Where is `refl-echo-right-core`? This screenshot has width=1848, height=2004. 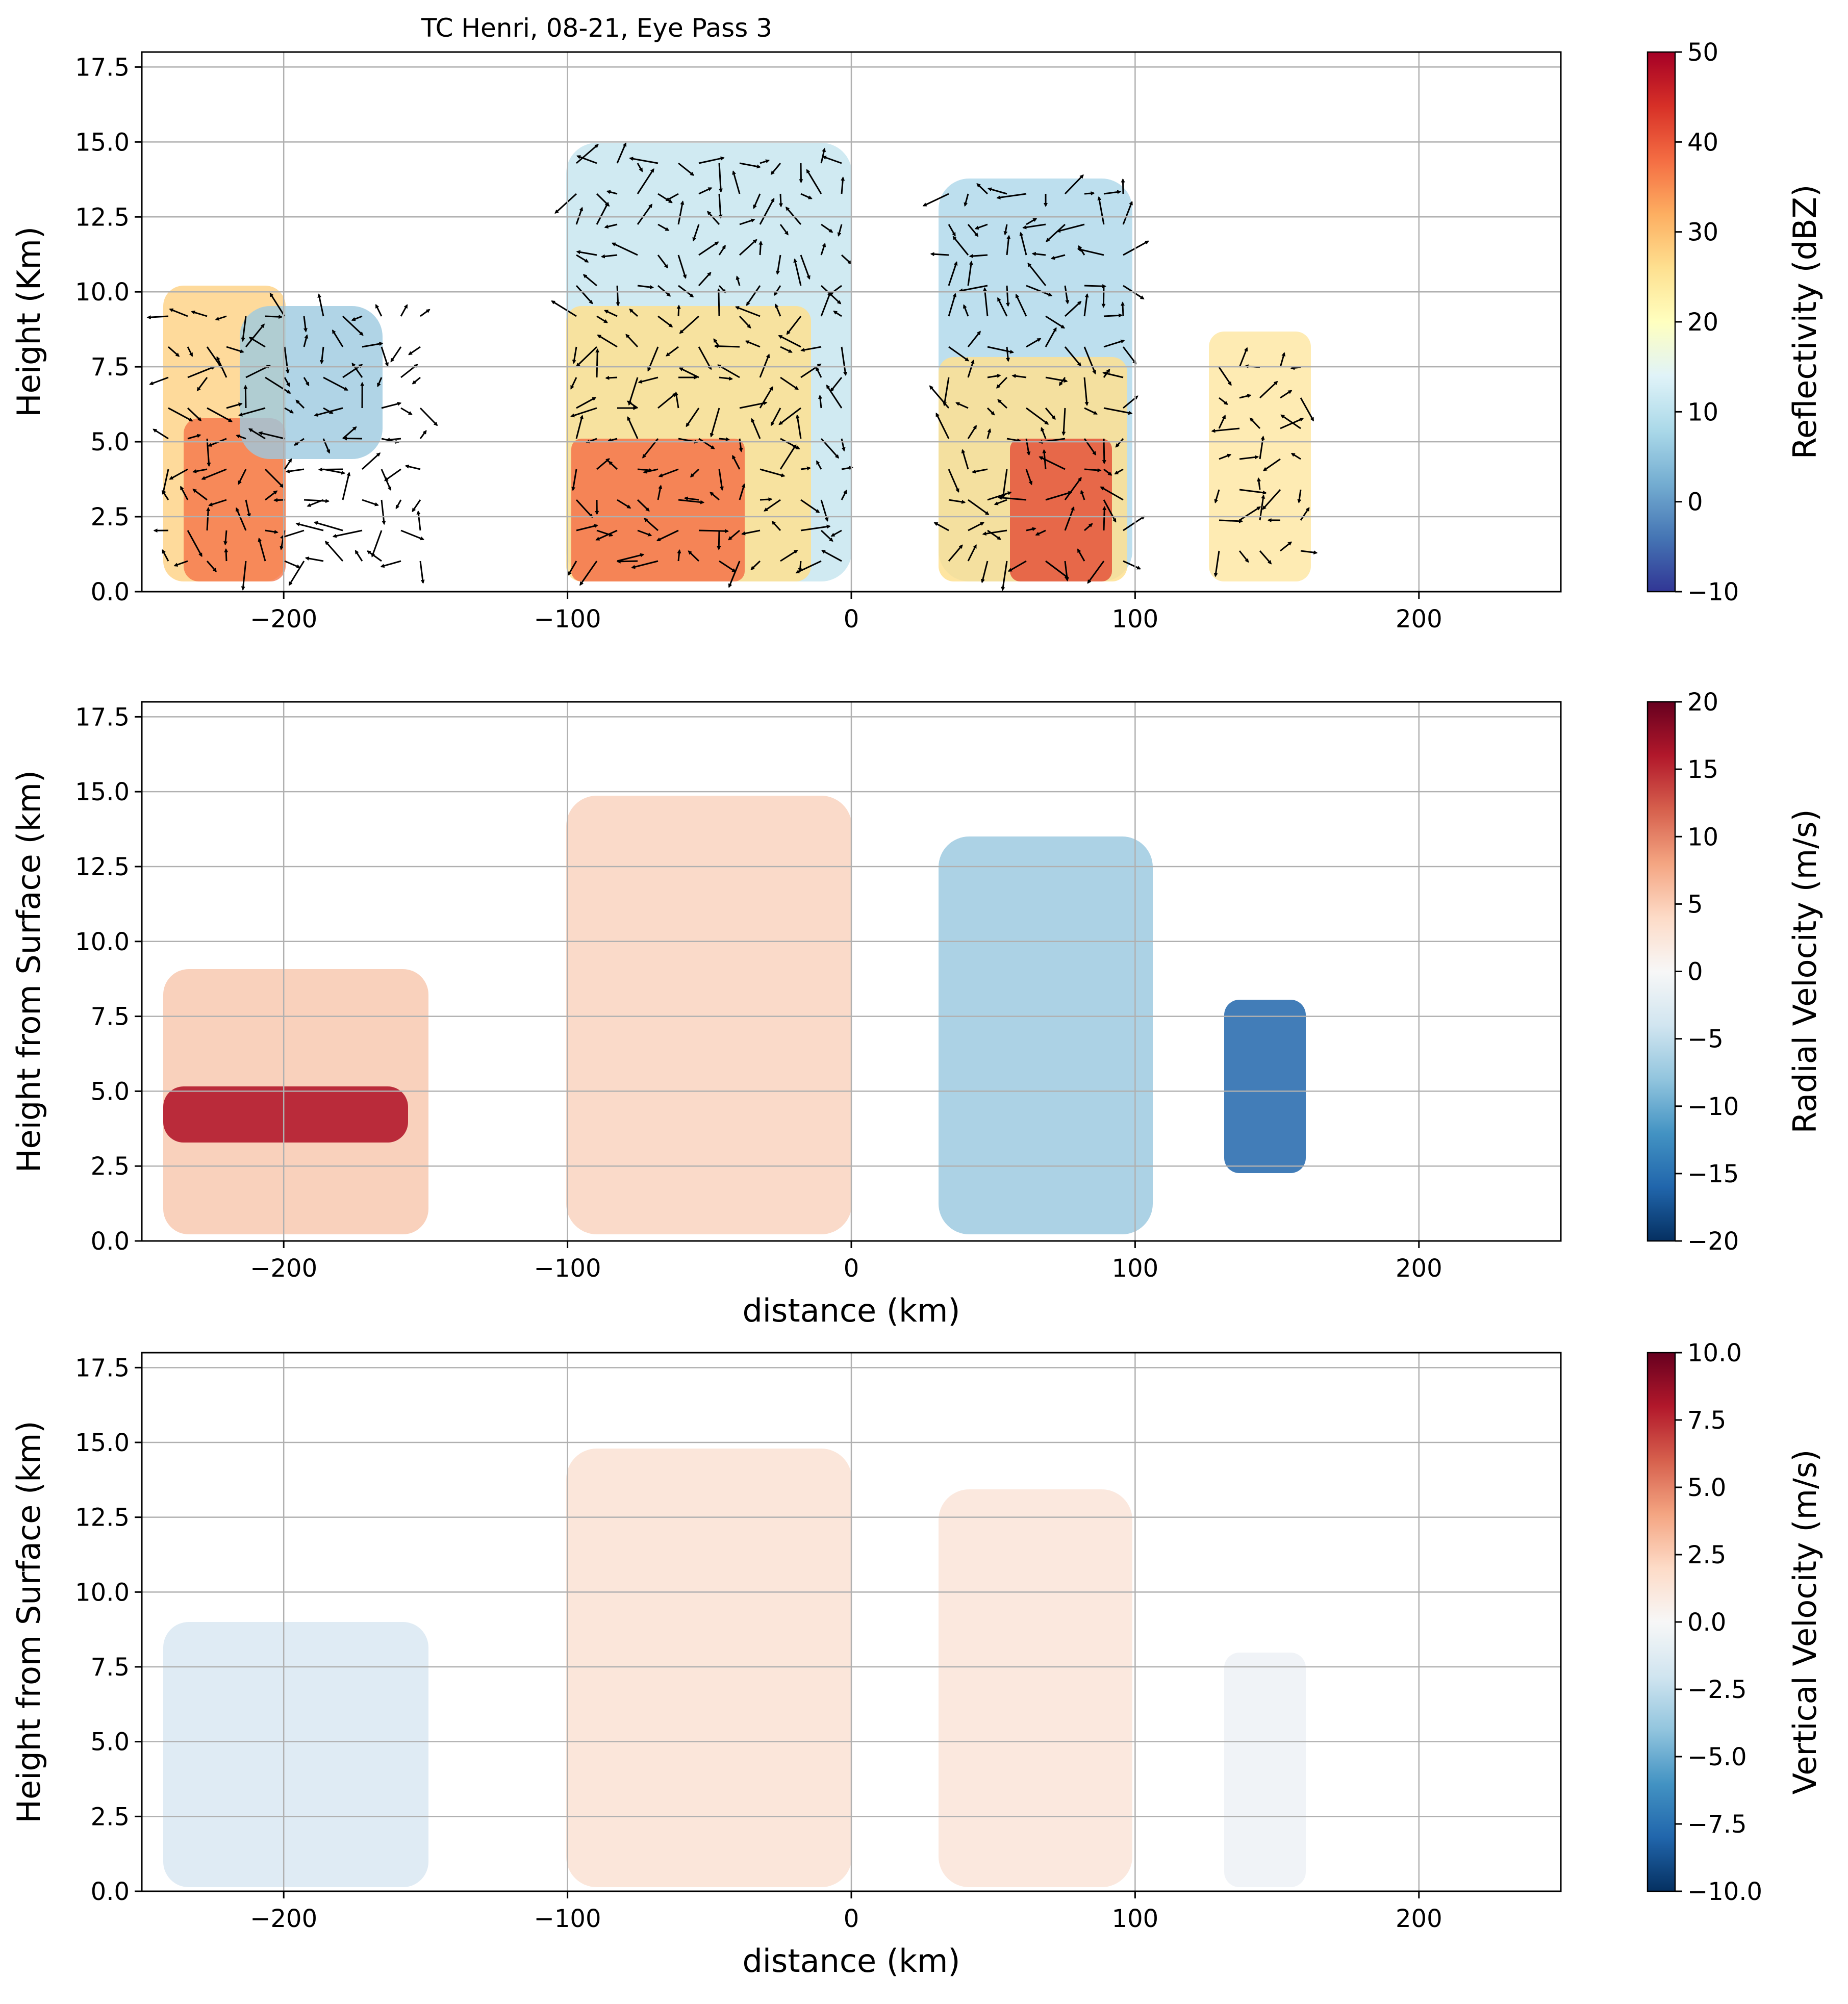 refl-echo-right-core is located at coordinates (1061, 510).